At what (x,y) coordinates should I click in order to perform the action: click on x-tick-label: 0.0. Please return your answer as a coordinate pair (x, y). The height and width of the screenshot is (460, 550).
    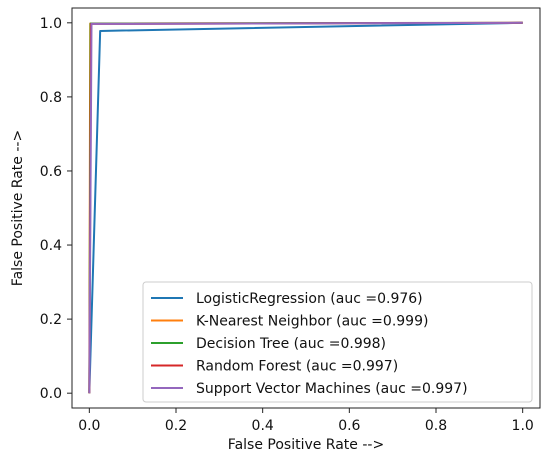
    Looking at the image, I should click on (89, 426).